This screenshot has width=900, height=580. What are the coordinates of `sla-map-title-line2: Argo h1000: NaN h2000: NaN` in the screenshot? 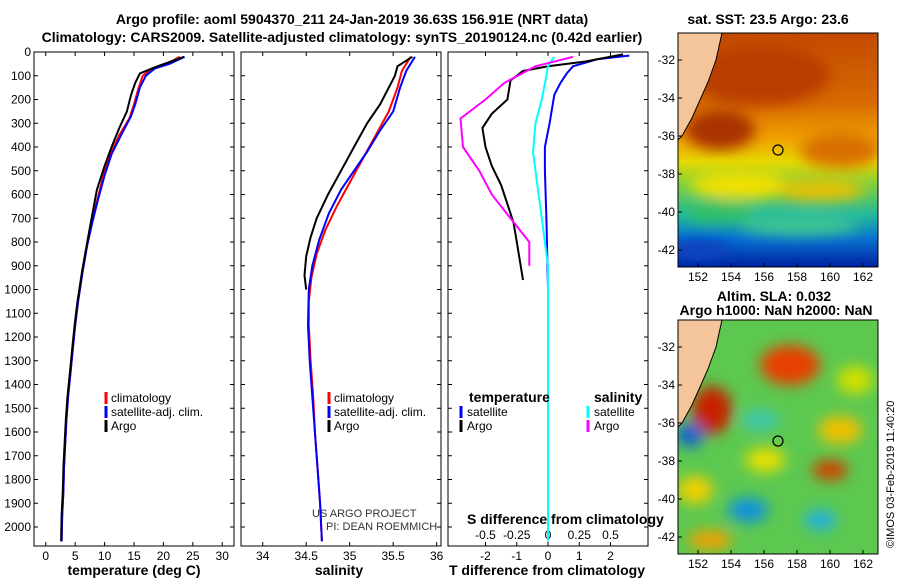 It's located at (776, 310).